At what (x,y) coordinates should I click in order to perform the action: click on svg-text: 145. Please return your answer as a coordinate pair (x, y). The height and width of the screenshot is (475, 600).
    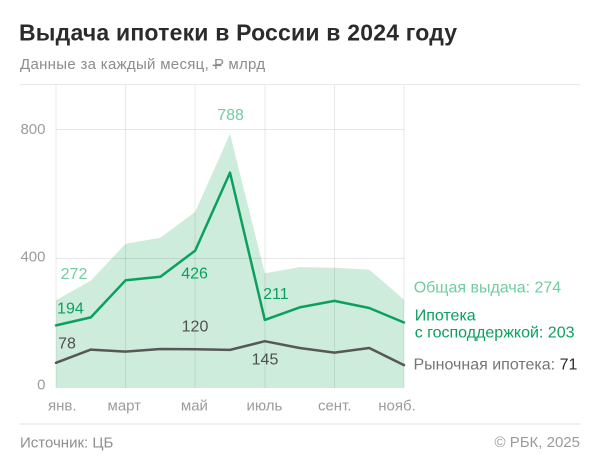
    Looking at the image, I should click on (265, 360).